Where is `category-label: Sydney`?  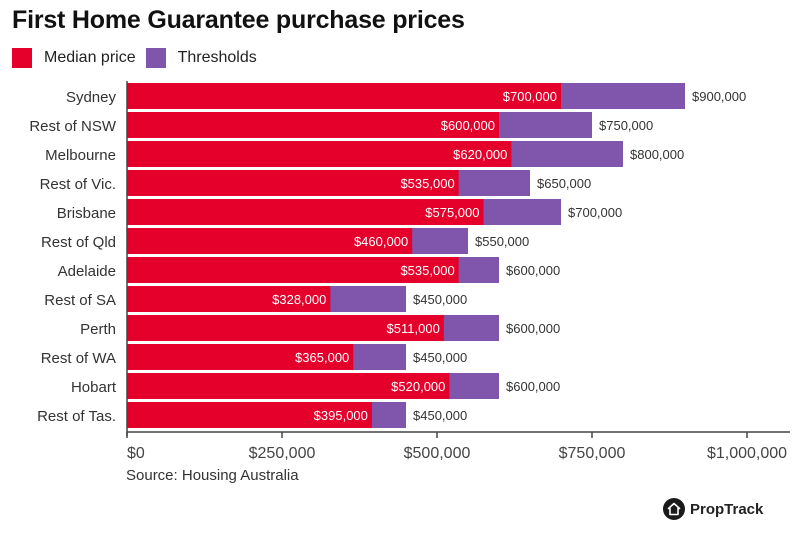
category-label: Sydney is located at coordinates (91, 97).